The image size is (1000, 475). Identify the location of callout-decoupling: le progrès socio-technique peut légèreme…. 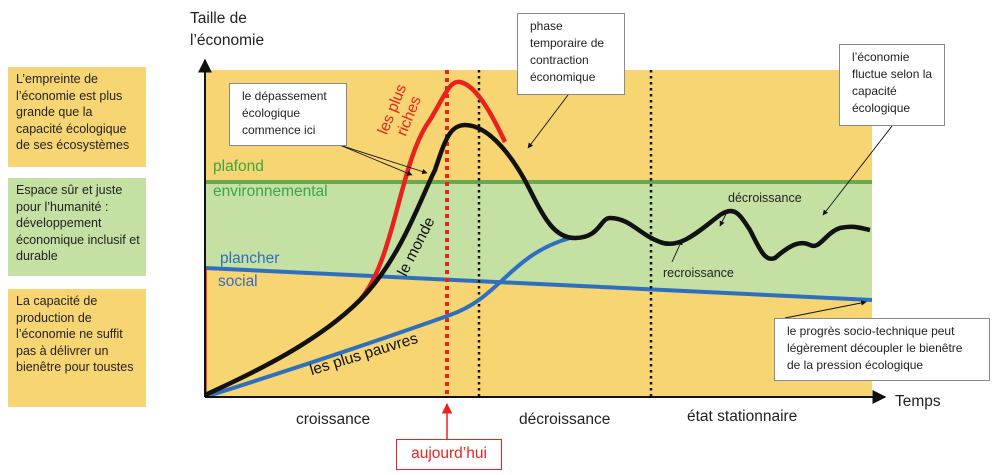
(882, 349).